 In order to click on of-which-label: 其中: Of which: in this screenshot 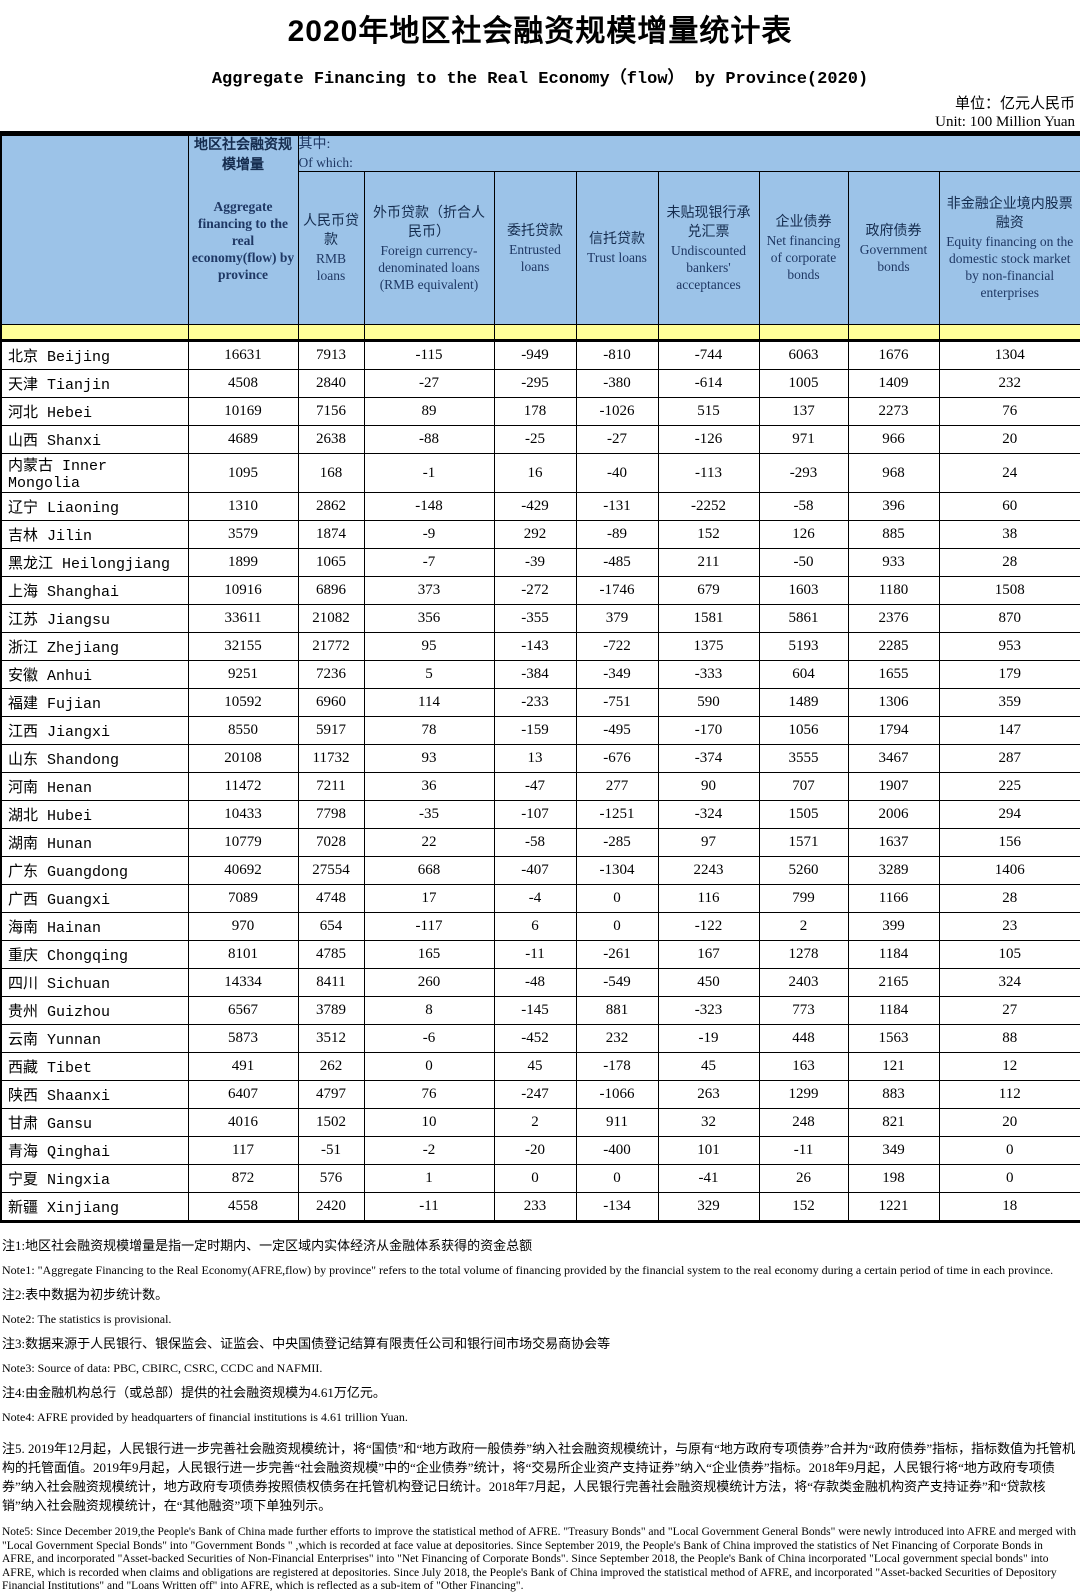, I will do `click(689, 153)`.